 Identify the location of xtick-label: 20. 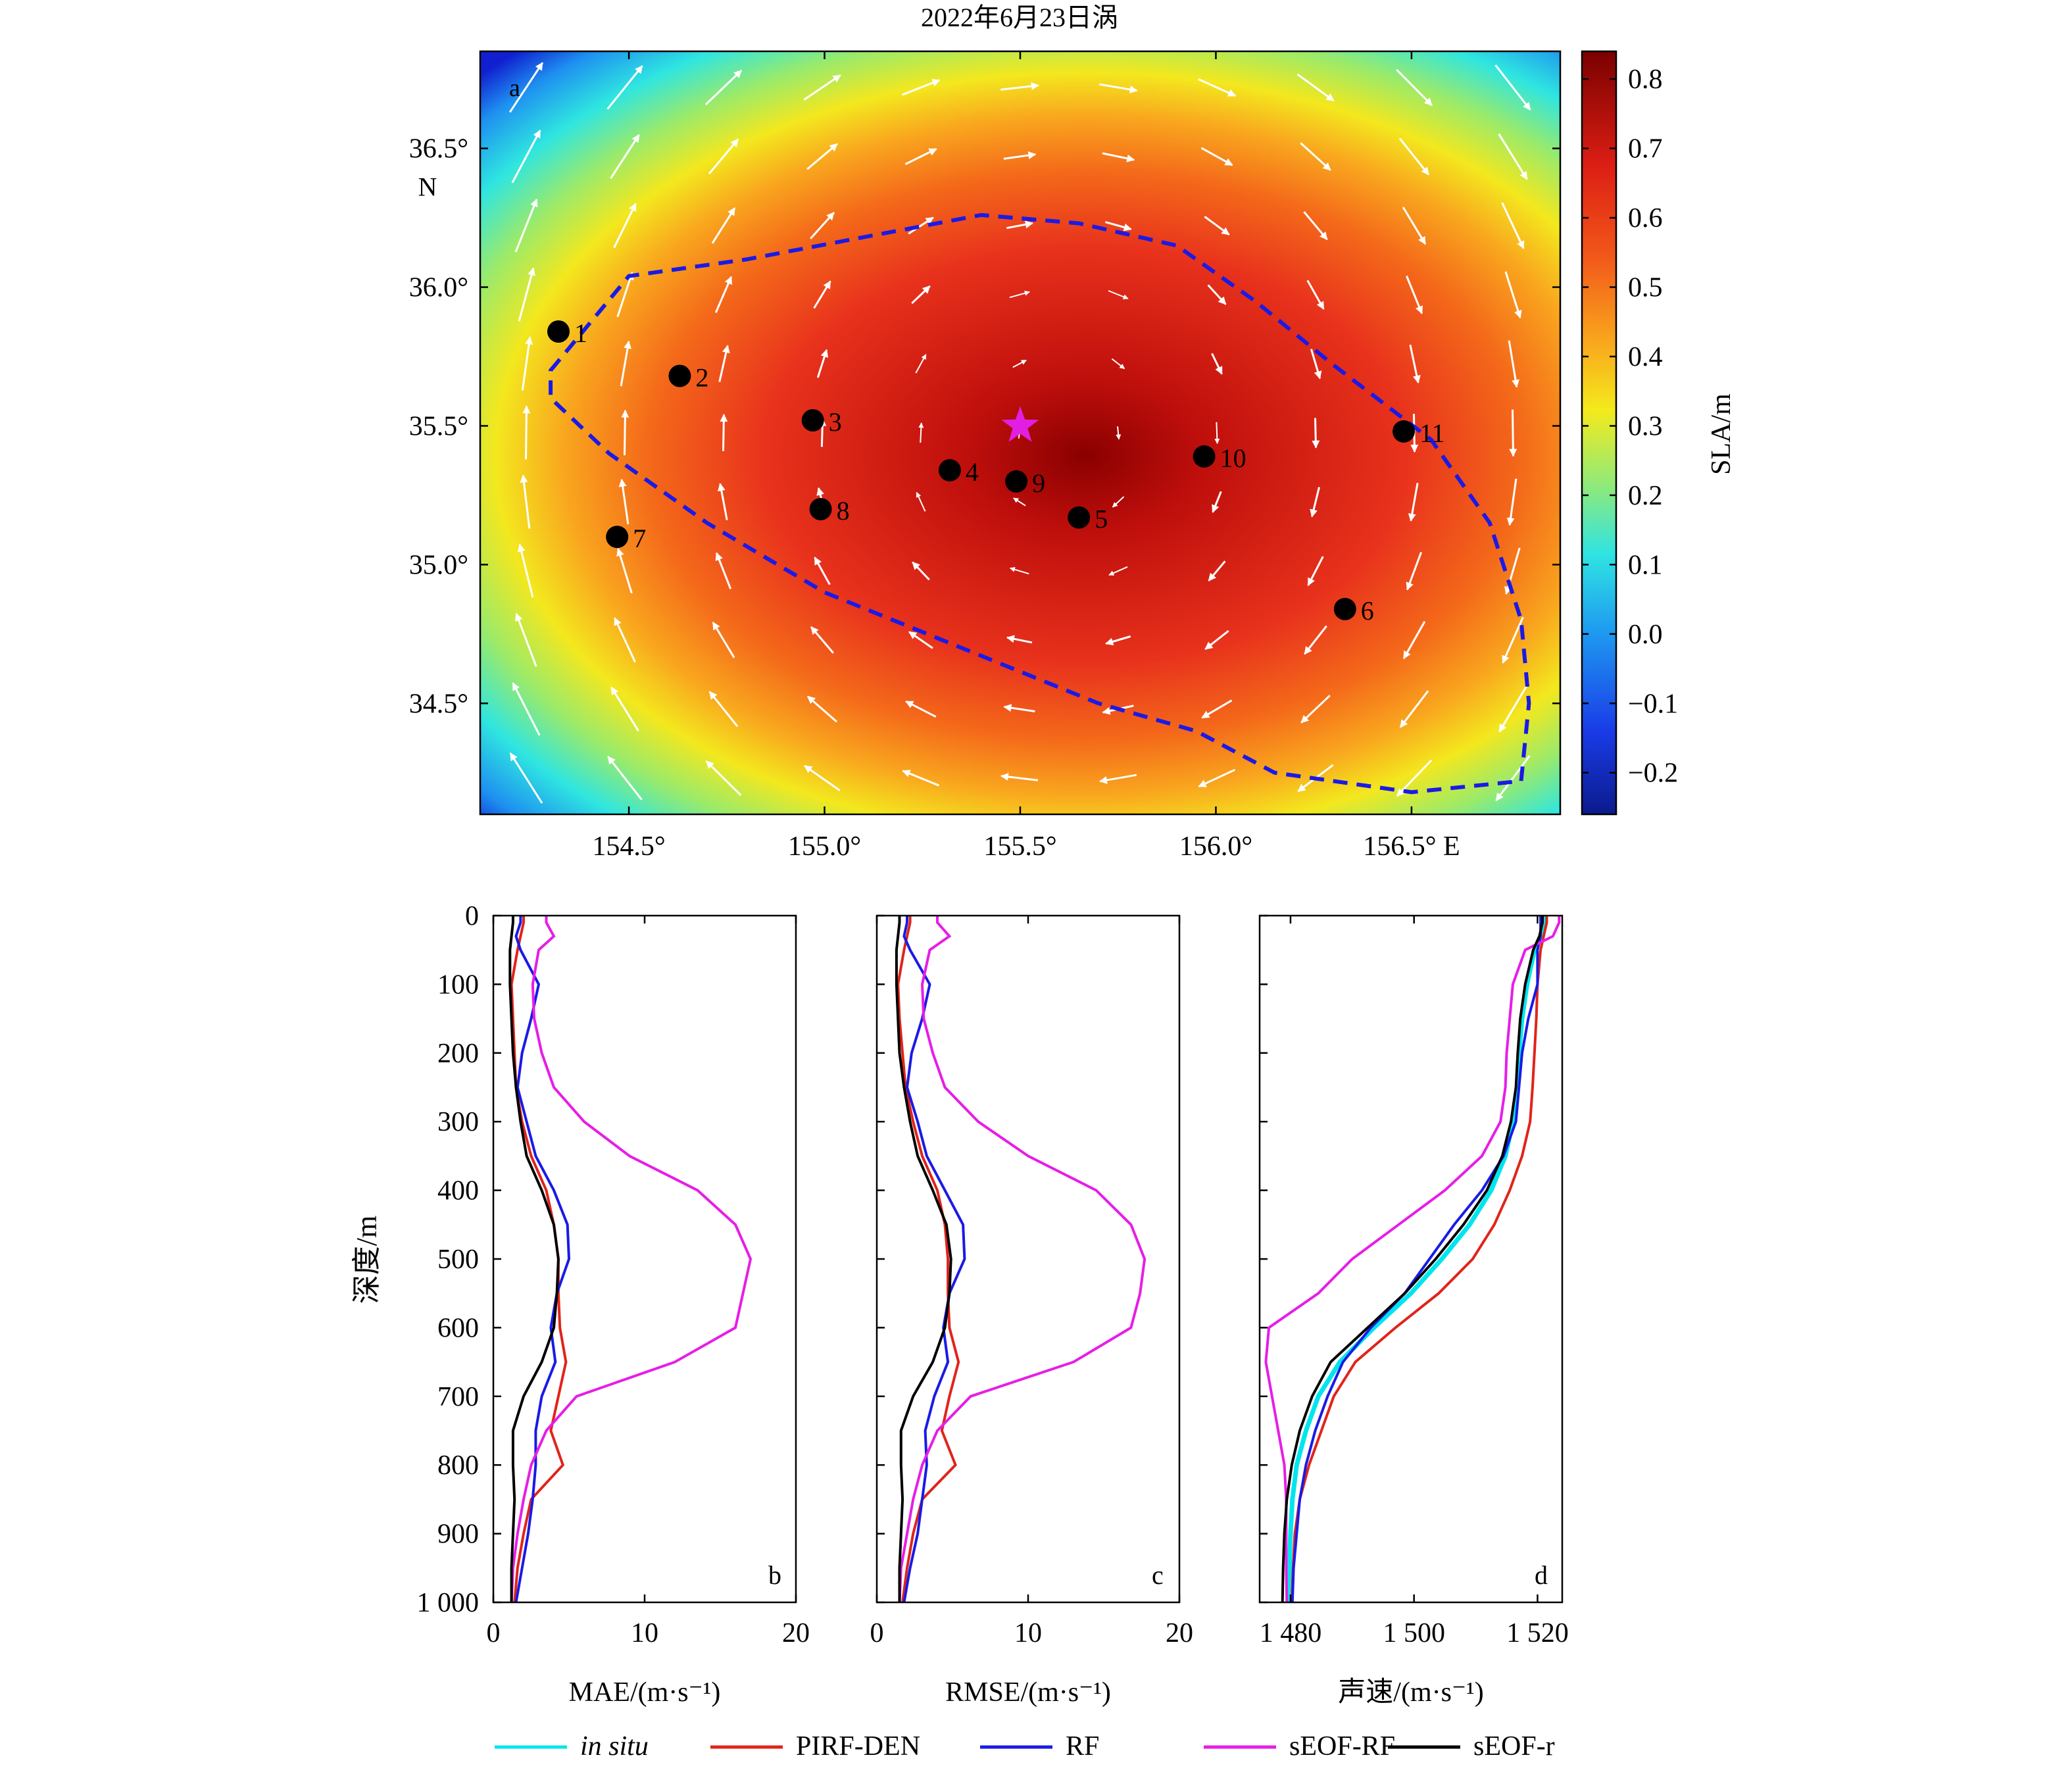
(1179, 1633).